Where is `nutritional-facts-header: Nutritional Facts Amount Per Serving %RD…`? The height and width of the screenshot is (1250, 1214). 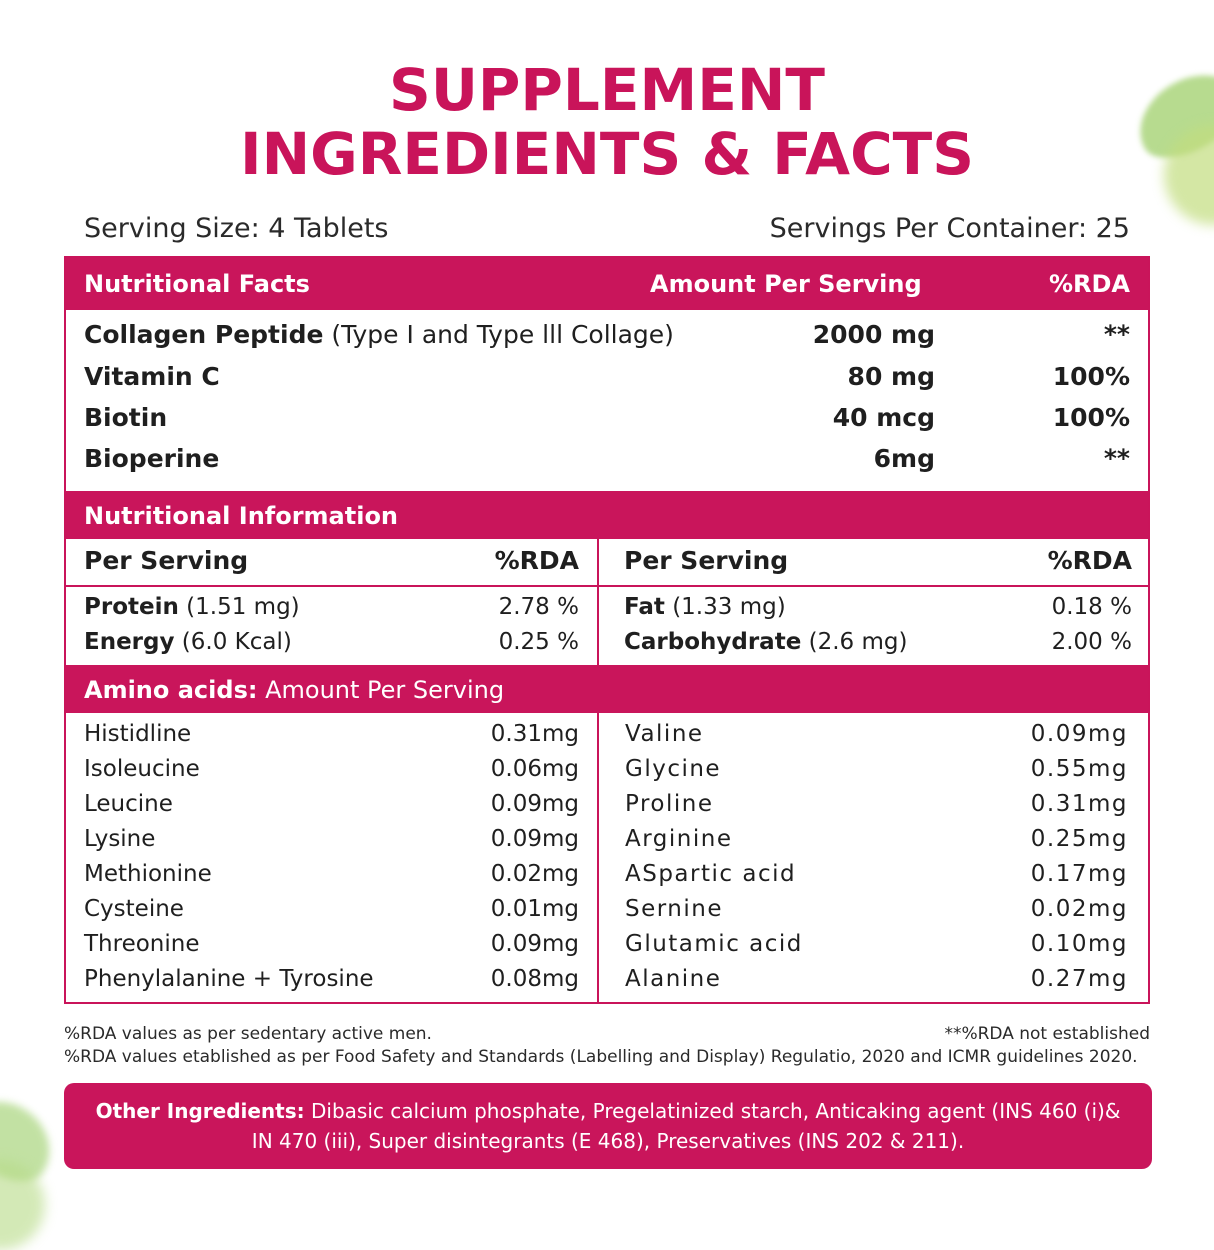
nutritional-facts-header: Nutritional Facts Amount Per Serving %RD… is located at coordinates (607, 284).